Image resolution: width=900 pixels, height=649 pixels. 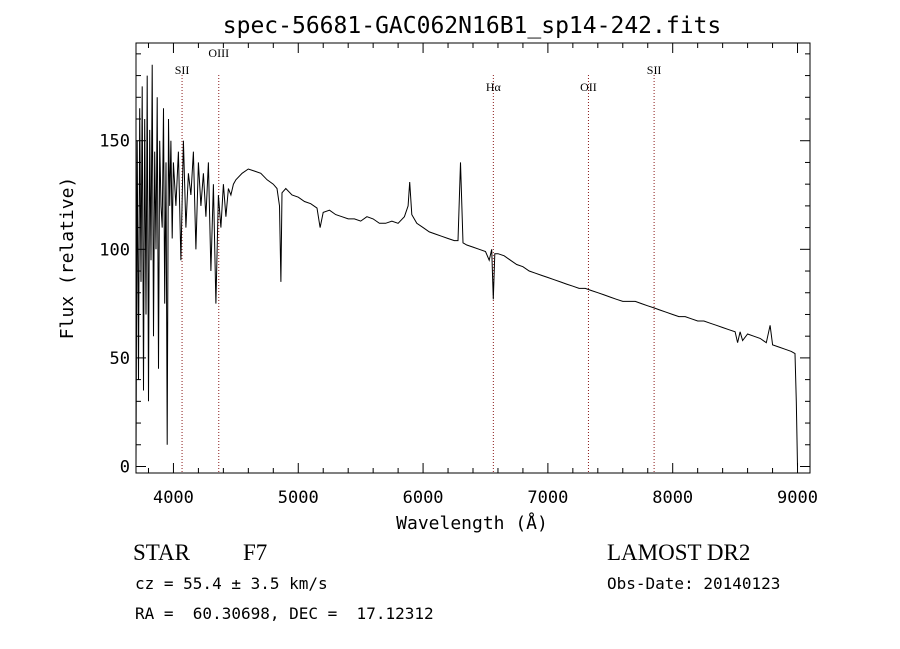 What do you see at coordinates (255, 552) in the screenshot?
I see `object-subclass: F7` at bounding box center [255, 552].